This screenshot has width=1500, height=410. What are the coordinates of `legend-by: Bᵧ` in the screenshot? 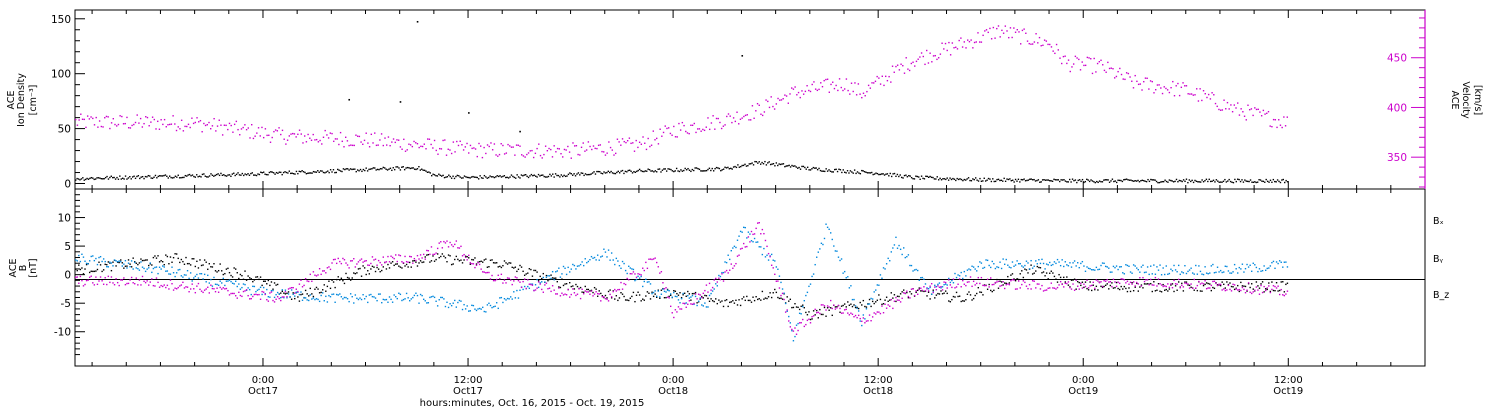 It's located at (1438, 259).